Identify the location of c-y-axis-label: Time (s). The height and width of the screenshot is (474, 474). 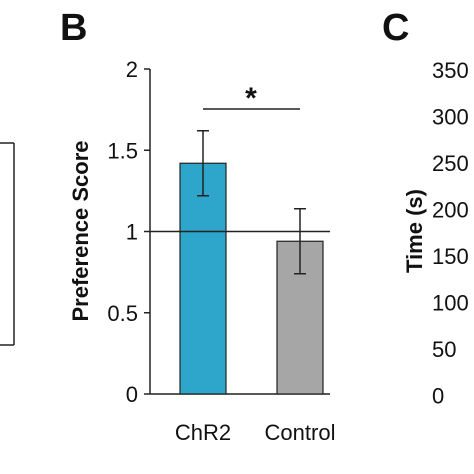
(414, 231).